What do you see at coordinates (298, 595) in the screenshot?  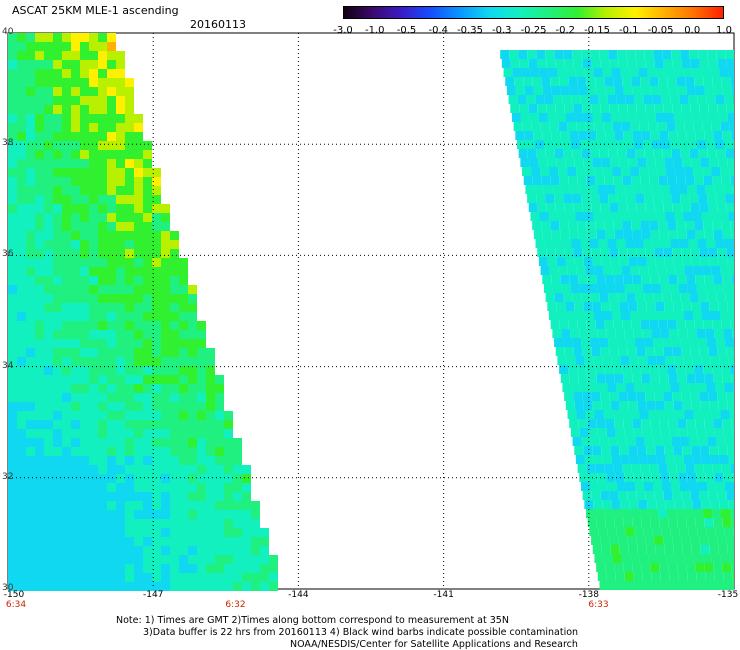 I see `lon-label: -144` at bounding box center [298, 595].